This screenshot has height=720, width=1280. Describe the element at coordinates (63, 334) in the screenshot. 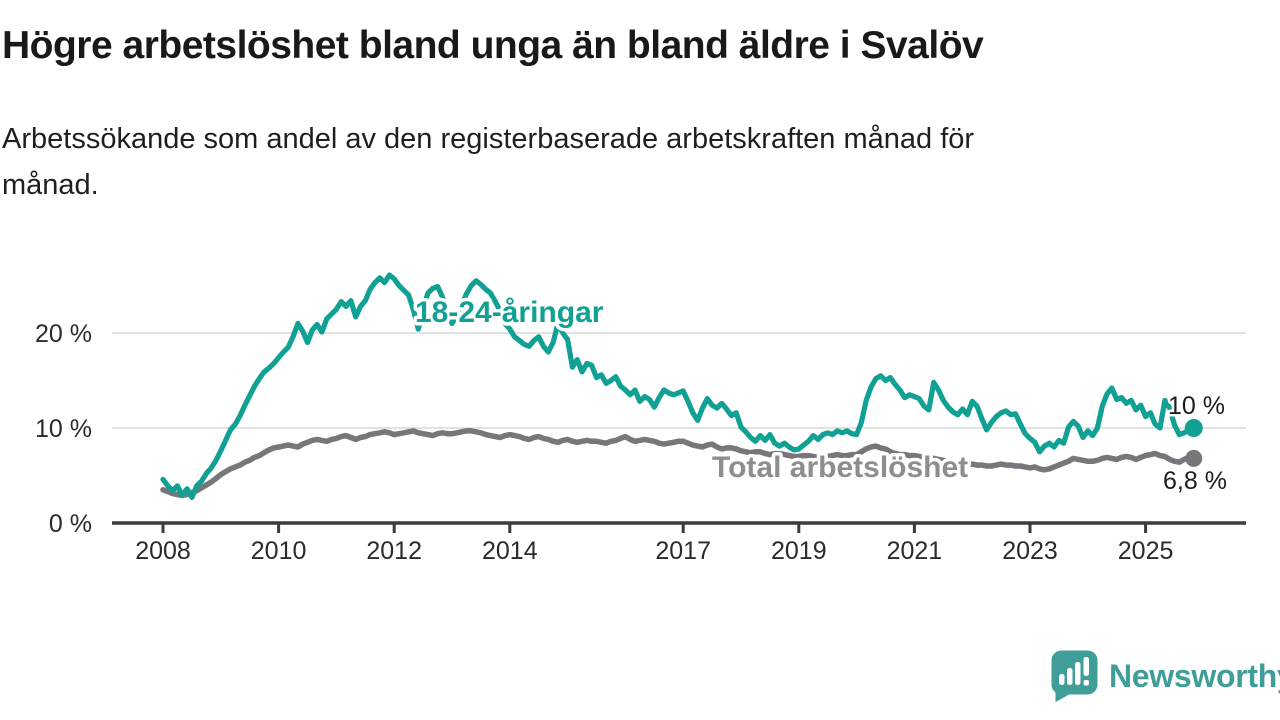

I see `y-tick-label: 20 %` at that location.